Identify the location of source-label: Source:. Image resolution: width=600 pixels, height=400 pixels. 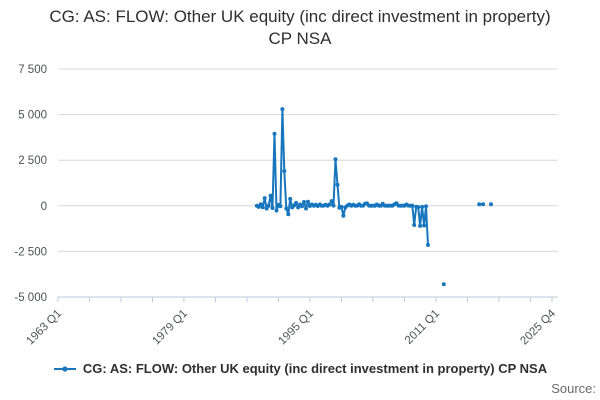
(573, 388).